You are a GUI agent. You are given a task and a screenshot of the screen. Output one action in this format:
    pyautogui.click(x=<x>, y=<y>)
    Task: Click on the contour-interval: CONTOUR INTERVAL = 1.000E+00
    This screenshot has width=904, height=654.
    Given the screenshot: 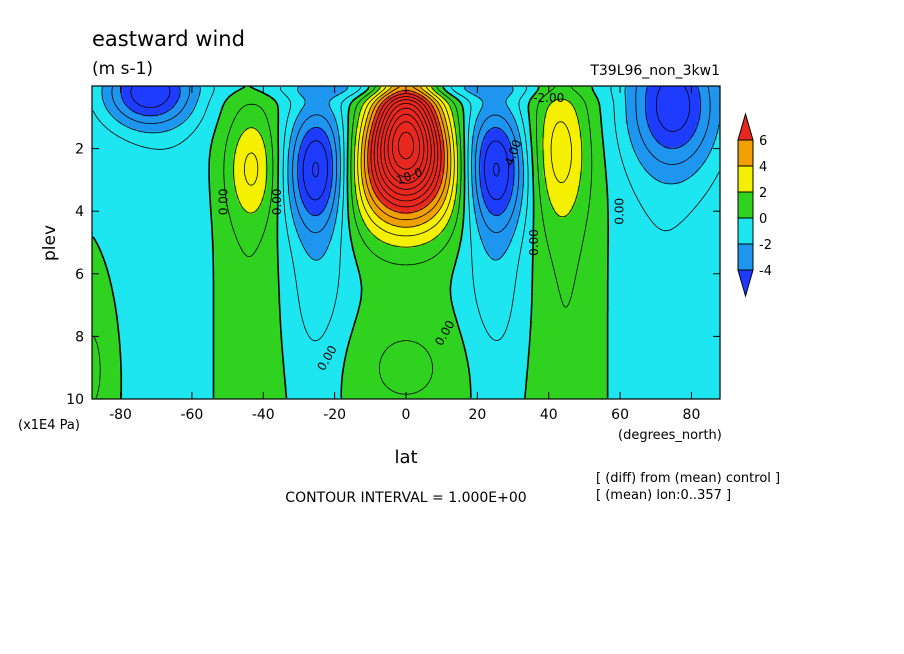 What is the action you would take?
    pyautogui.click(x=405, y=498)
    